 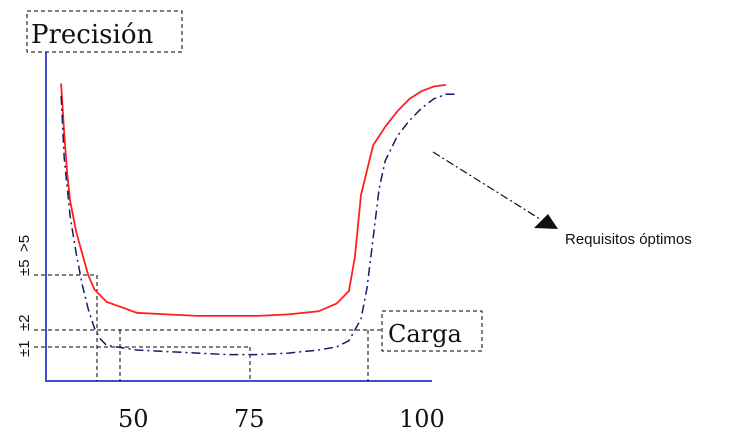 I want to click on y-tick-label-gt5: >5, so click(x=24, y=243).